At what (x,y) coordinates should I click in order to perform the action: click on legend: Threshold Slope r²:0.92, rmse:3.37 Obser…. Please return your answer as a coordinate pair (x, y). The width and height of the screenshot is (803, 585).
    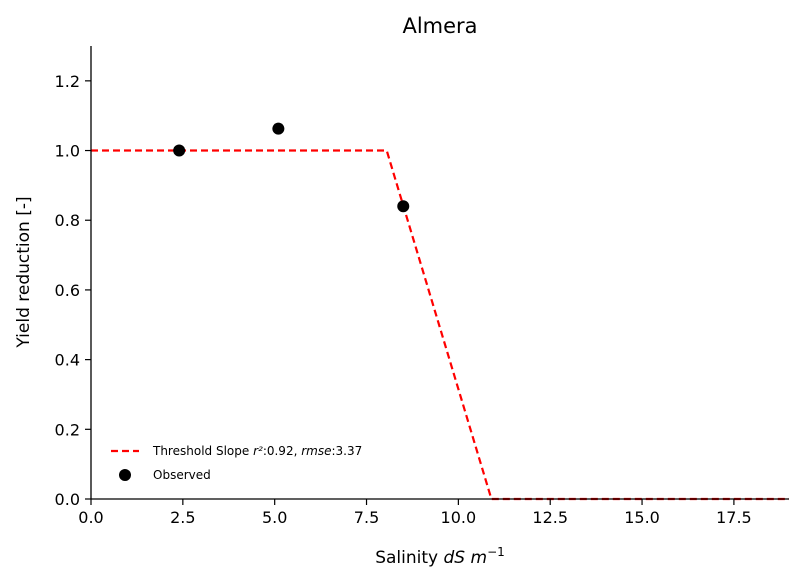
    Looking at the image, I should click on (236, 463).